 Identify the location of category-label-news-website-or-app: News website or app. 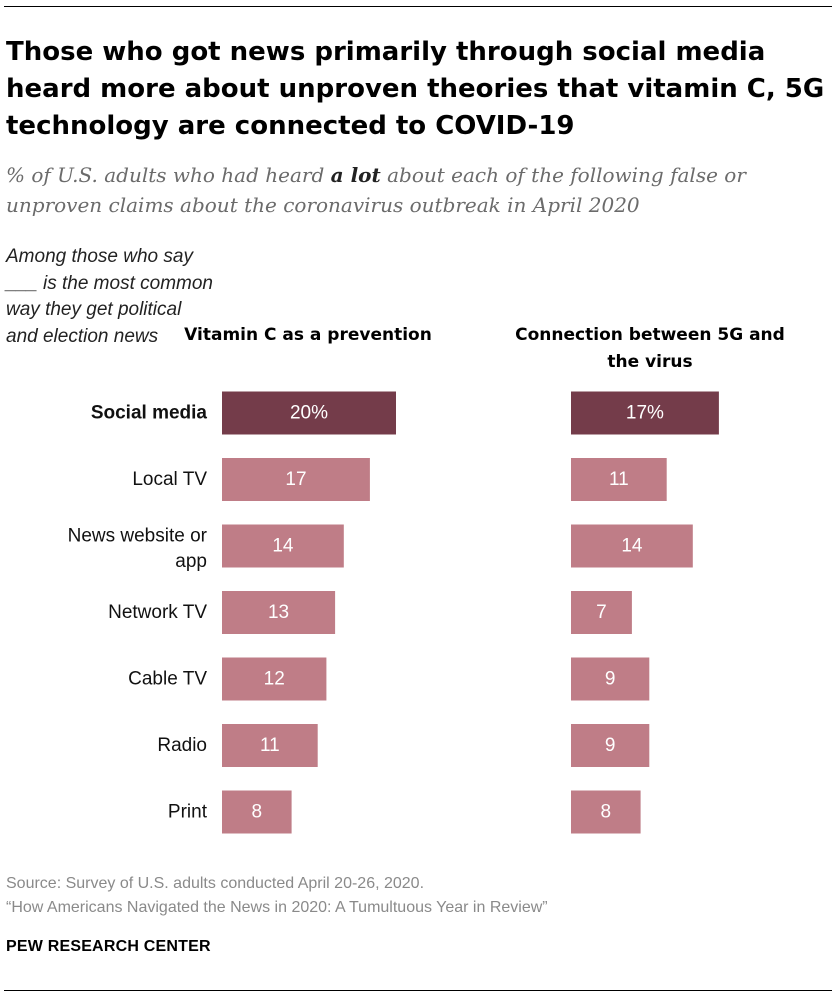
(138, 548).